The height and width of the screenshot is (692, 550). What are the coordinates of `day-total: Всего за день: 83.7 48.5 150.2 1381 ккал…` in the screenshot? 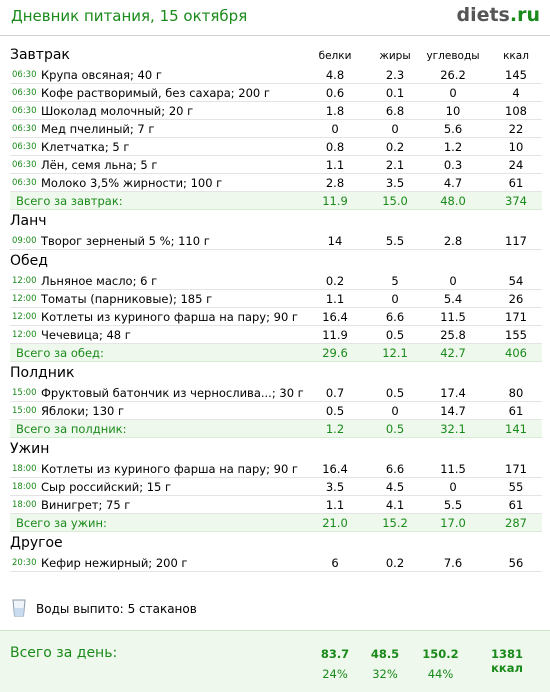 It's located at (275, 661).